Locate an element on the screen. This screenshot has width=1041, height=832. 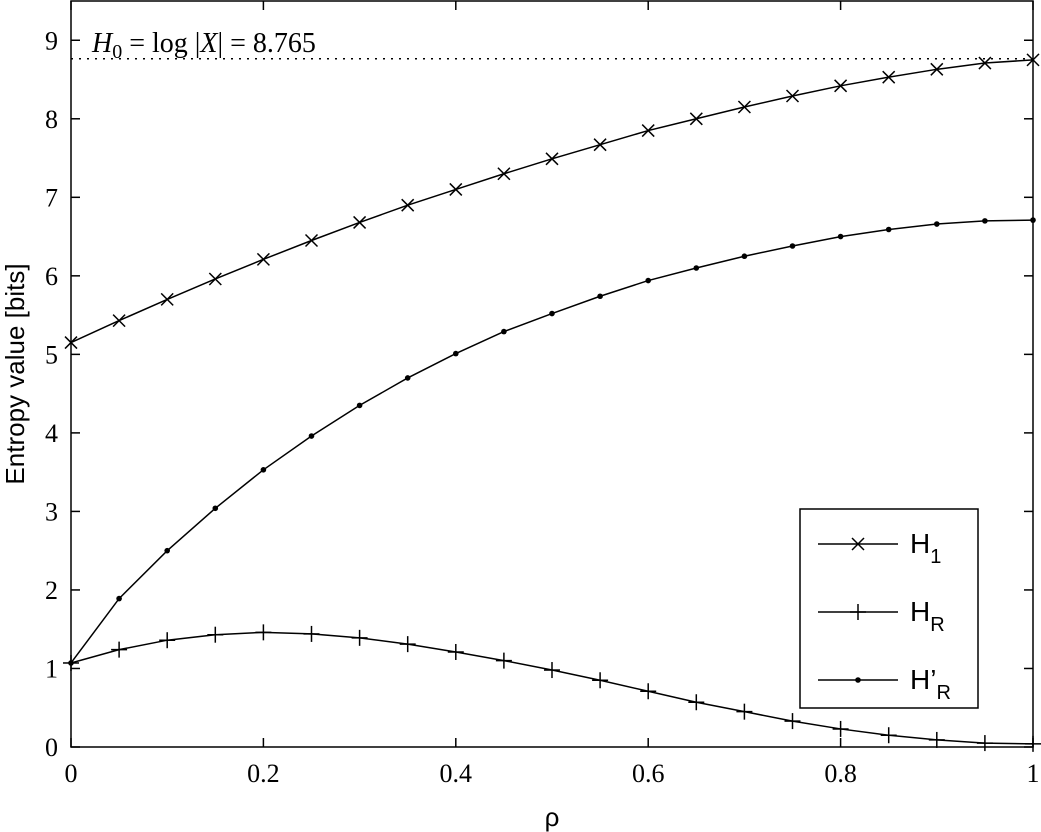
y-tick-labels: 0 1 2 3 4 5 6 7 8 9 is located at coordinates (51, 394).